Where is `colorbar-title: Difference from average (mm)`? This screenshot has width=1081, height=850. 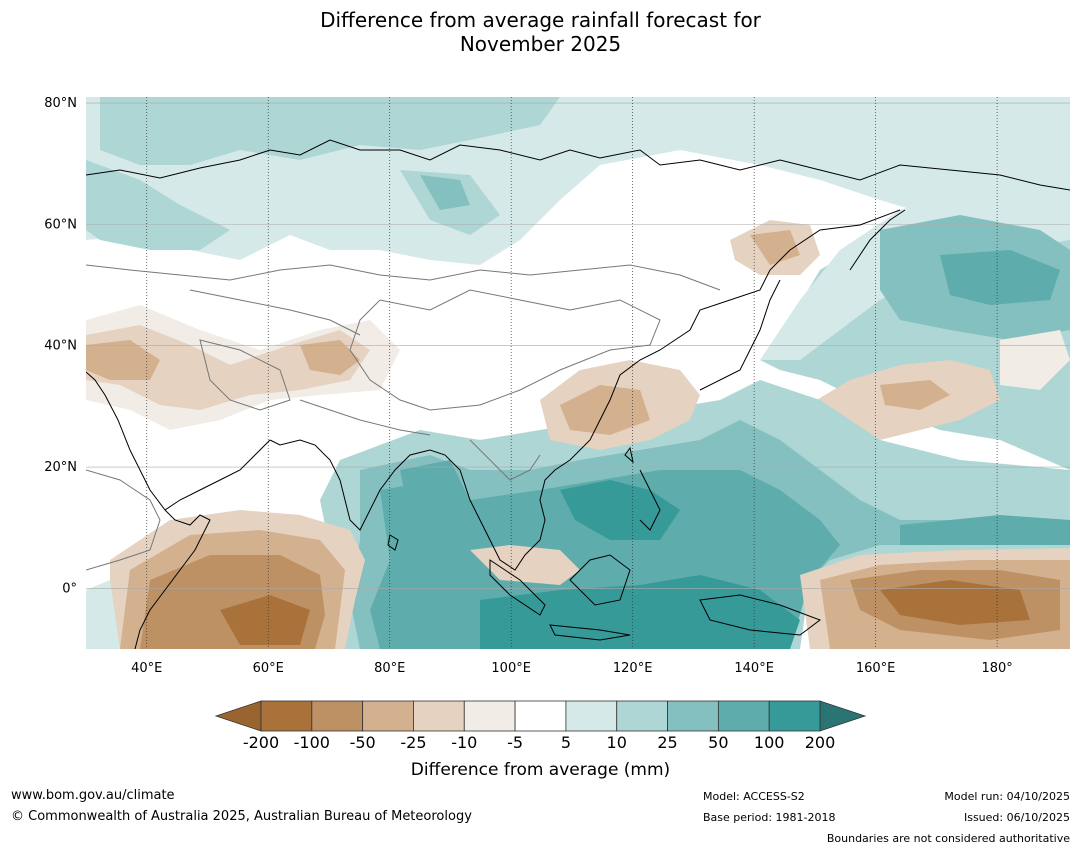
colorbar-title: Difference from average (mm) is located at coordinates (540, 770).